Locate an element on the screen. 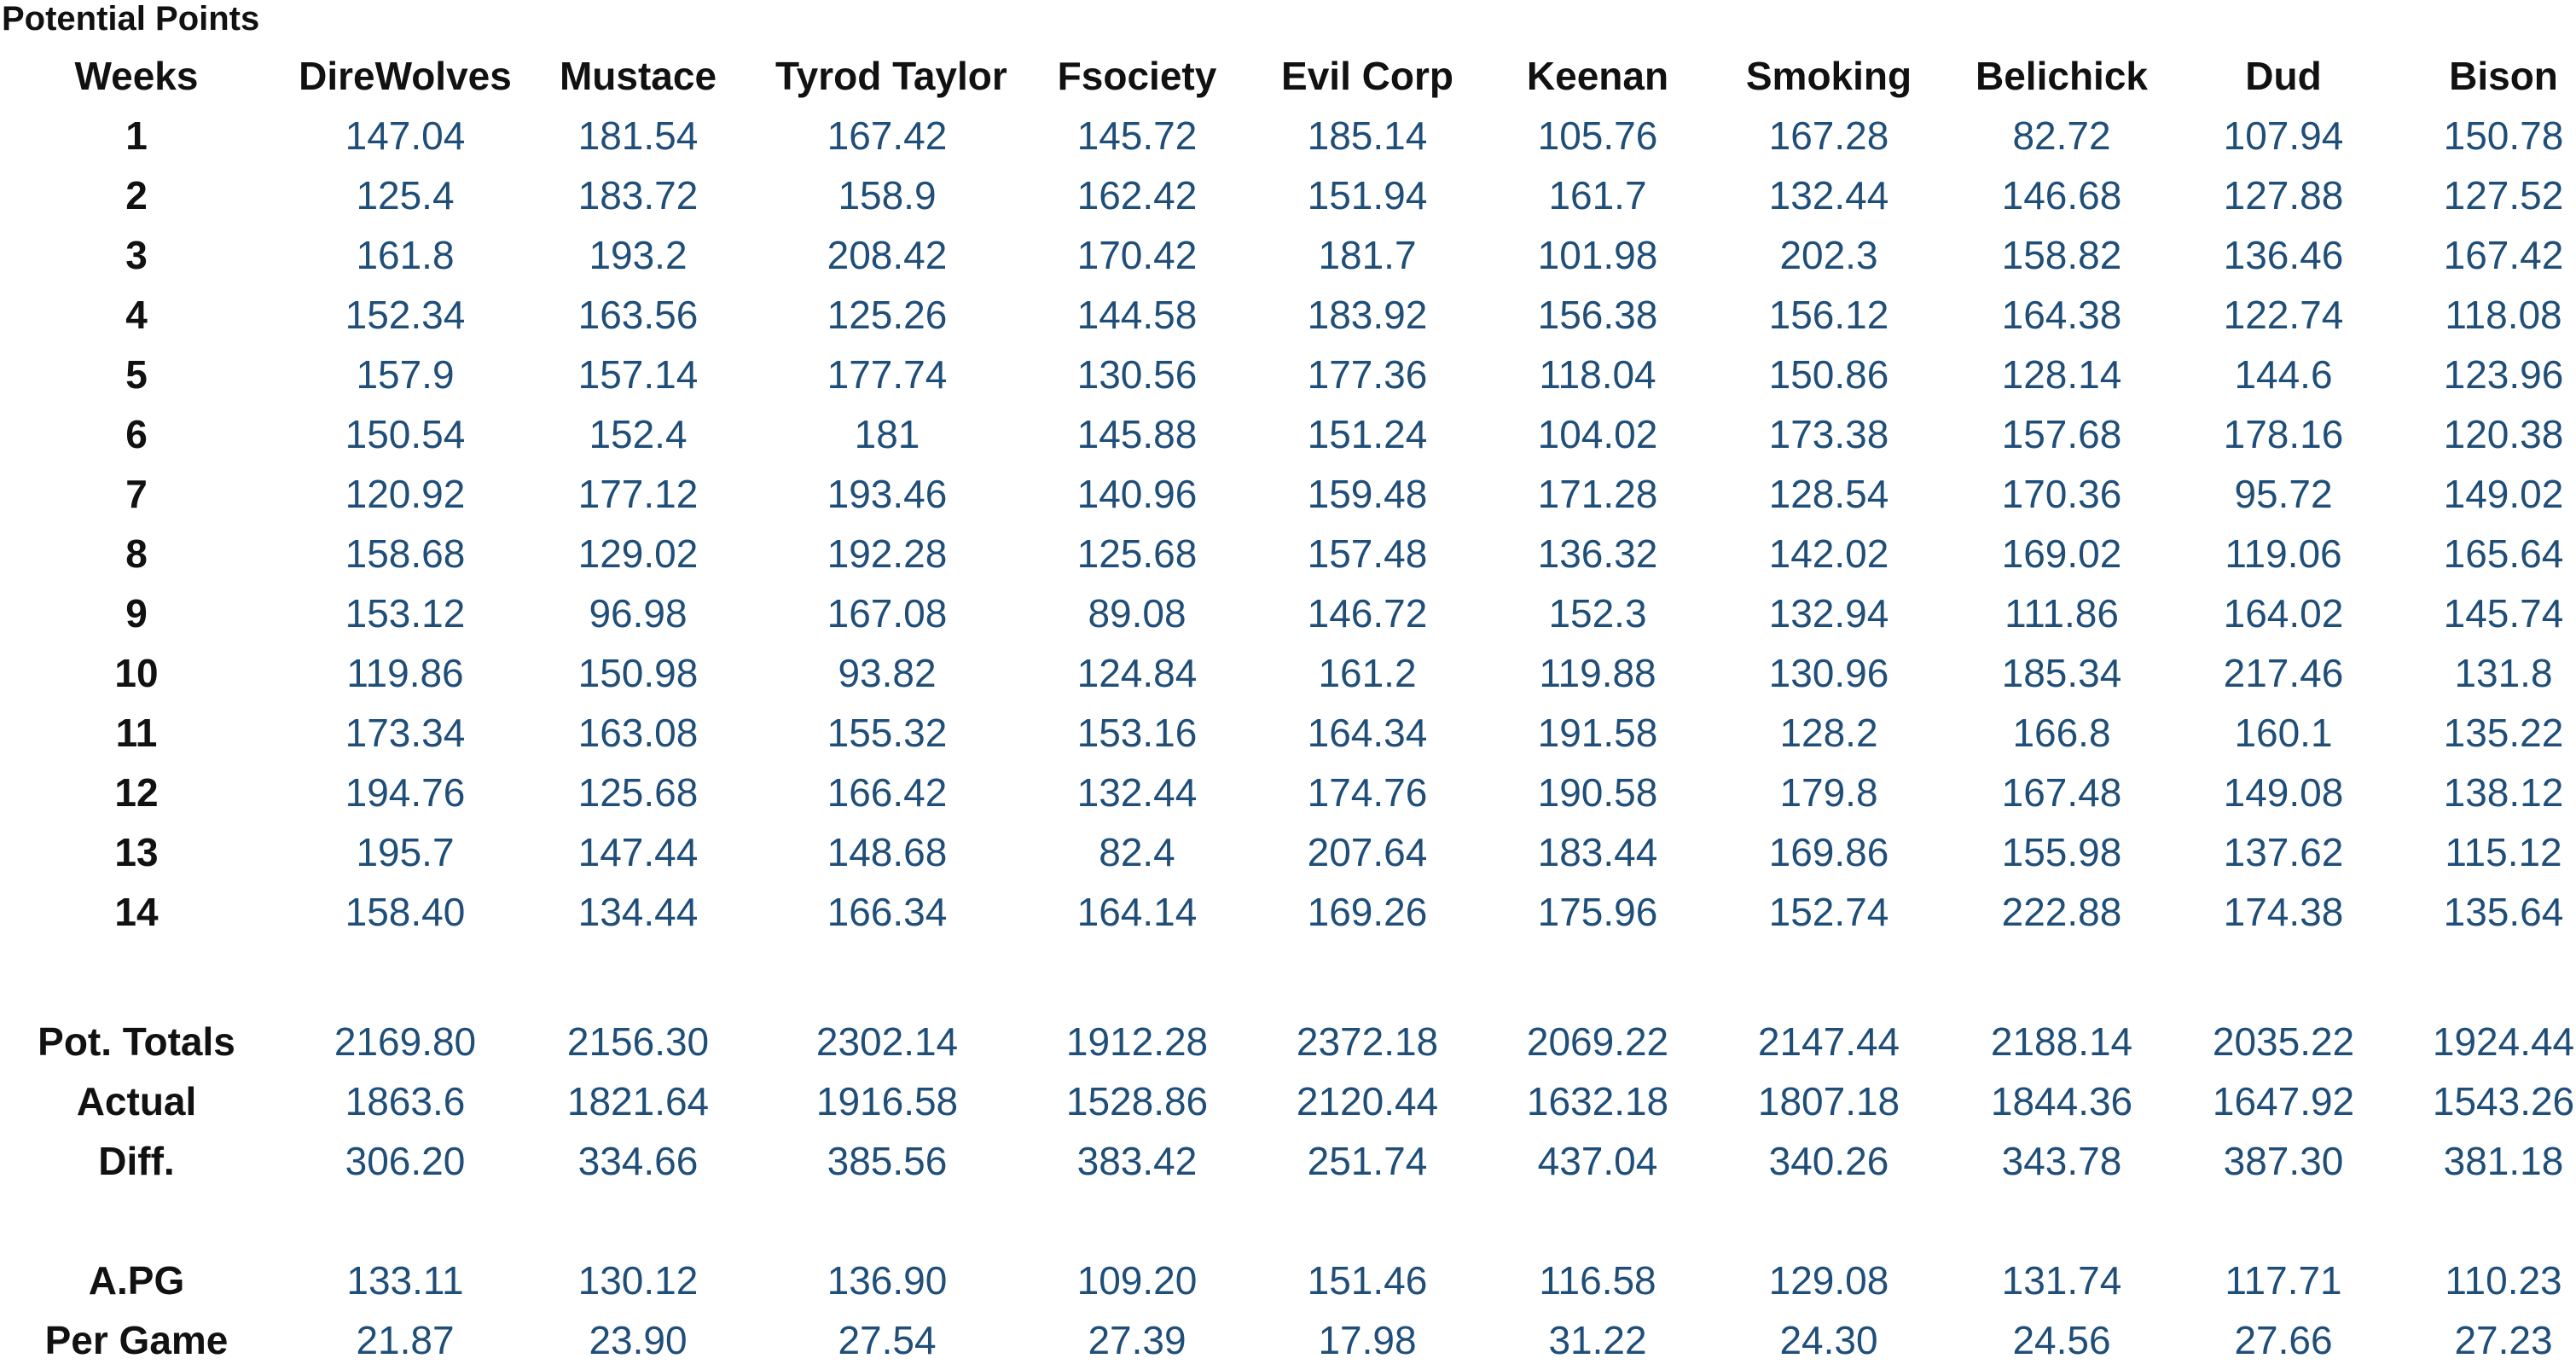 This screenshot has width=2576, height=1370. row-label: Actual is located at coordinates (136, 1101).